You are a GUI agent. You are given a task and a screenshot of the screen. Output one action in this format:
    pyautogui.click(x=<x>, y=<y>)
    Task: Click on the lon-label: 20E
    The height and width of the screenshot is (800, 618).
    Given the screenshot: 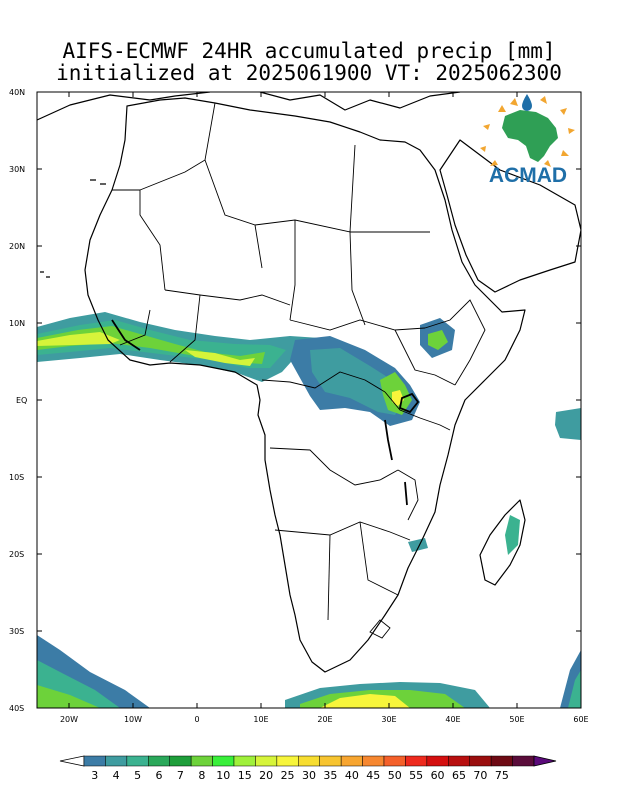 What is the action you would take?
    pyautogui.click(x=324, y=719)
    